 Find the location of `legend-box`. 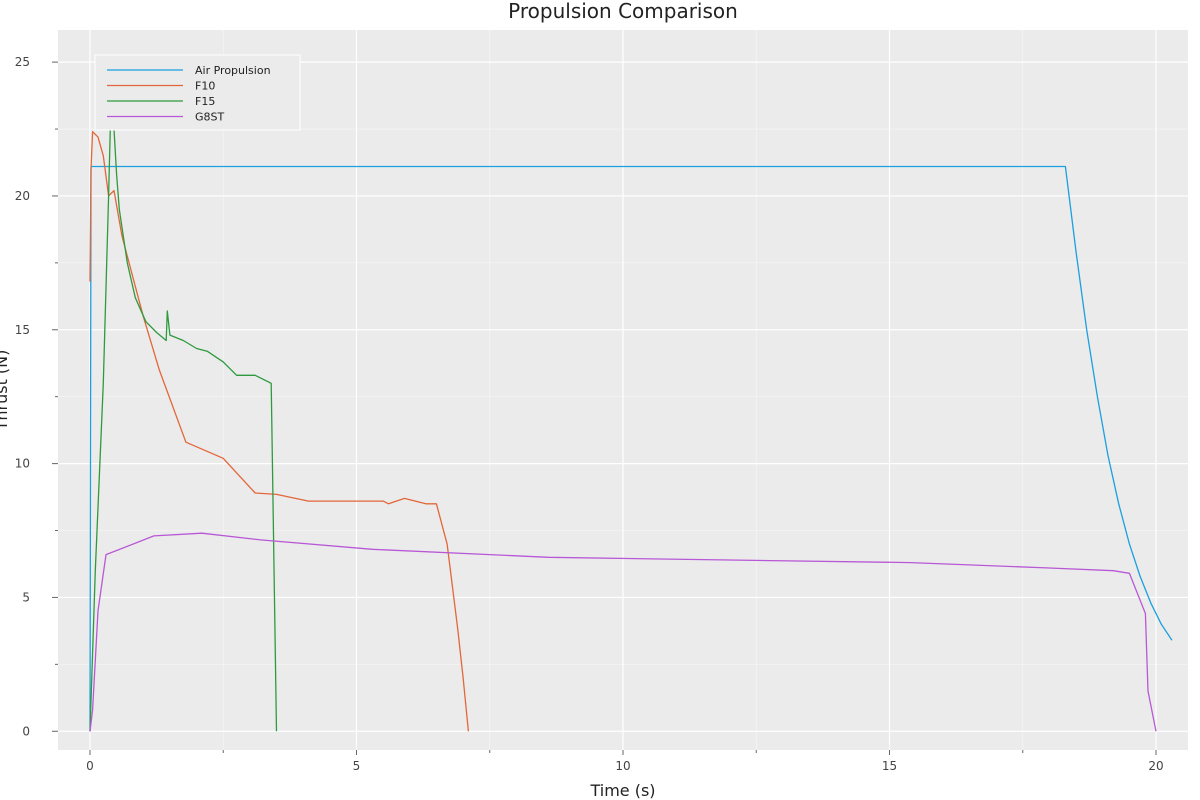

legend-box is located at coordinates (197, 92).